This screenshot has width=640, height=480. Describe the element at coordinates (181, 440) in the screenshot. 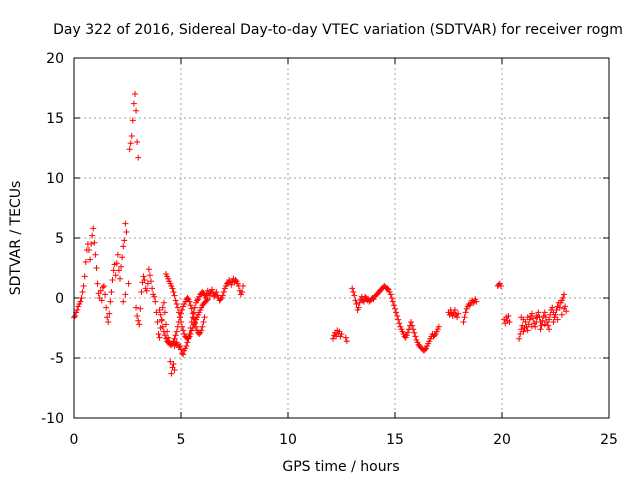

I see `x-tick-label: 5` at that location.